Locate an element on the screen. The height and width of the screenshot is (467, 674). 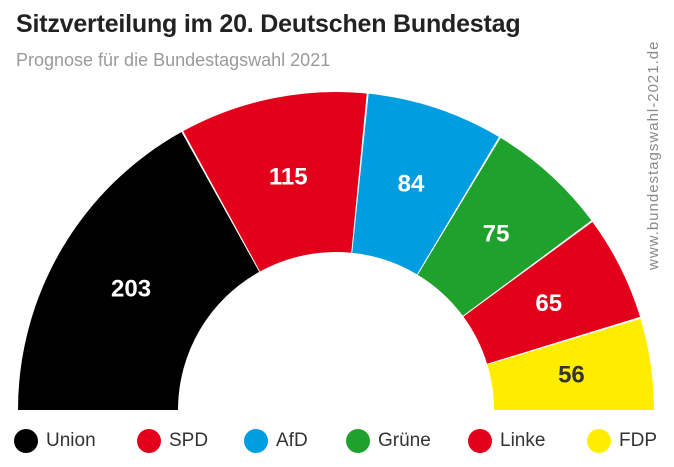
legend-item-fdp: FDP is located at coordinates (622, 441).